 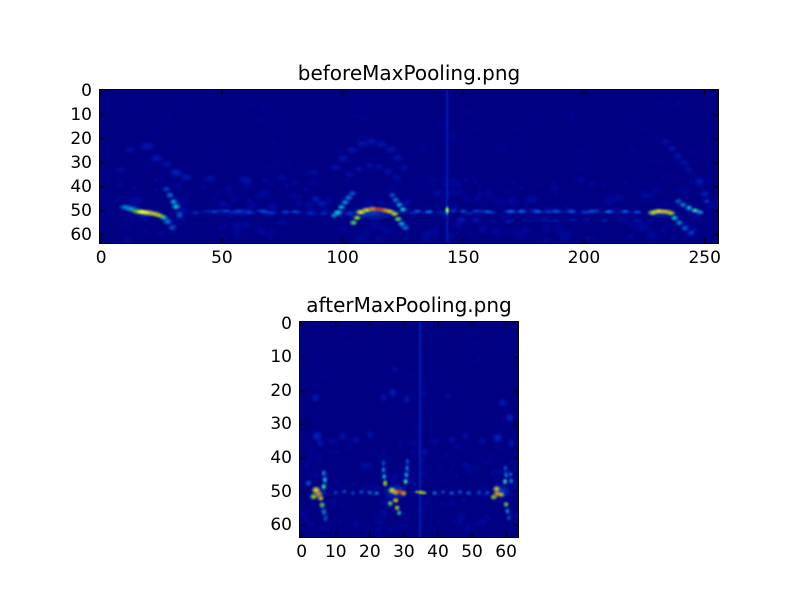 I want to click on x-tick-label: 150, so click(x=463, y=258).